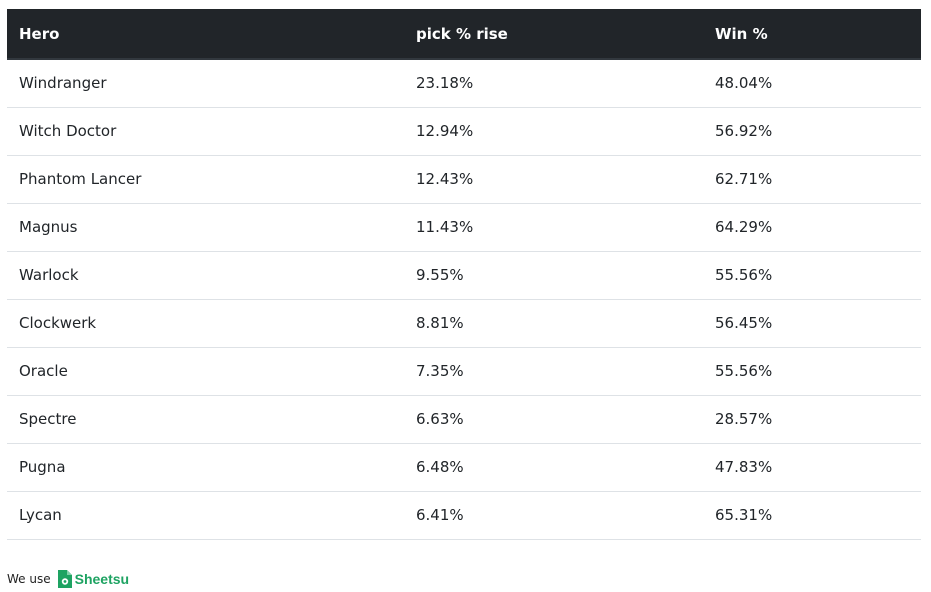 Image resolution: width=931 pixels, height=592 pixels. Describe the element at coordinates (102, 579) in the screenshot. I see `sheetsu-brand-name: Sheetsu` at that location.